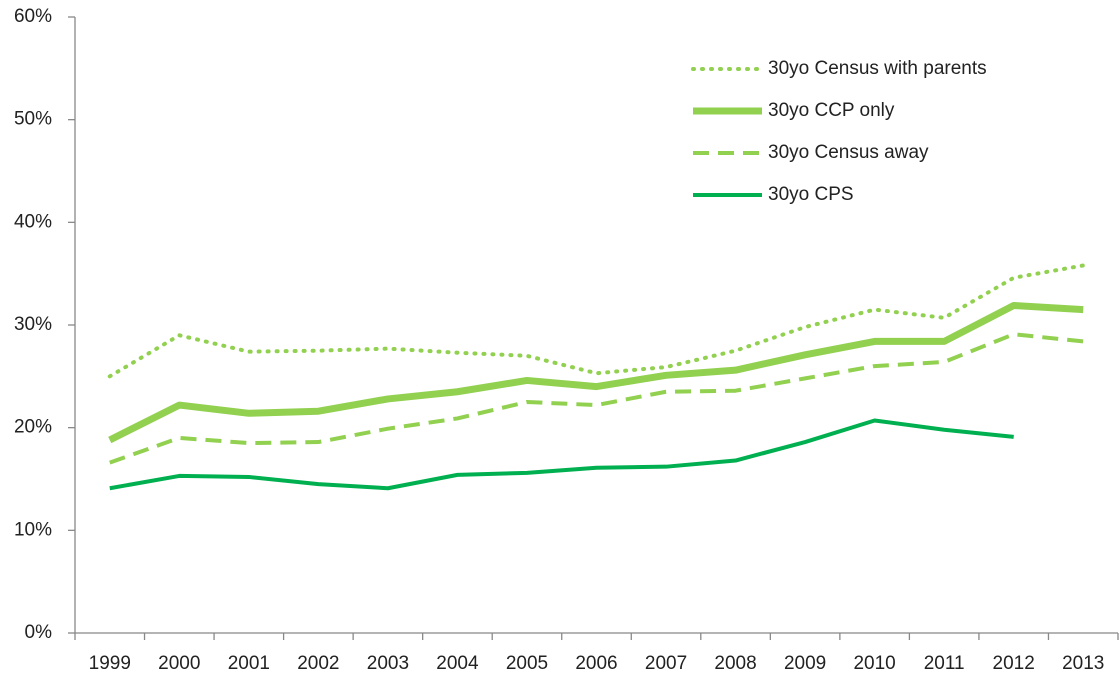 The width and height of the screenshot is (1120, 681). What do you see at coordinates (877, 68) in the screenshot?
I see `legend-label: 30yo Census with parents` at bounding box center [877, 68].